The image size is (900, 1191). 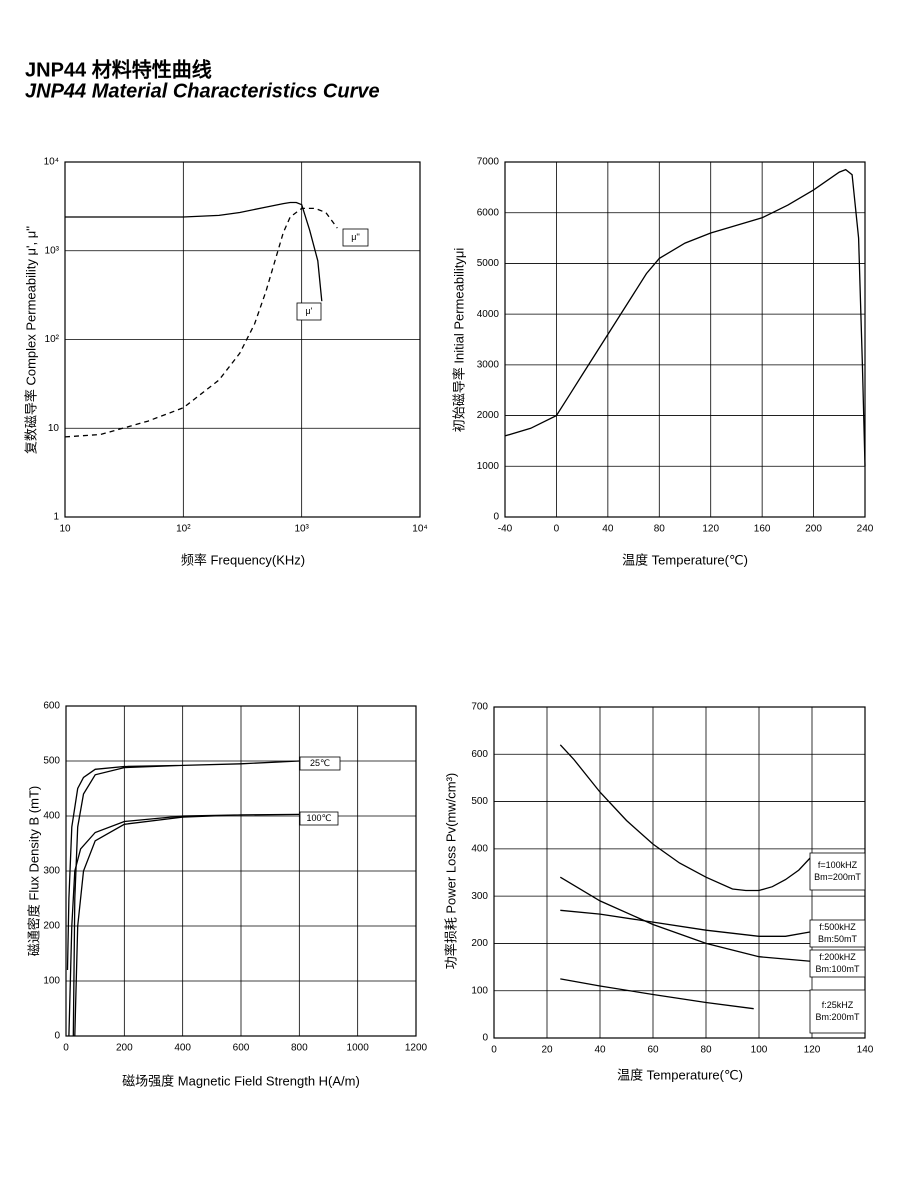 I want to click on x-tick-label: 1000, so click(x=358, y=1048).